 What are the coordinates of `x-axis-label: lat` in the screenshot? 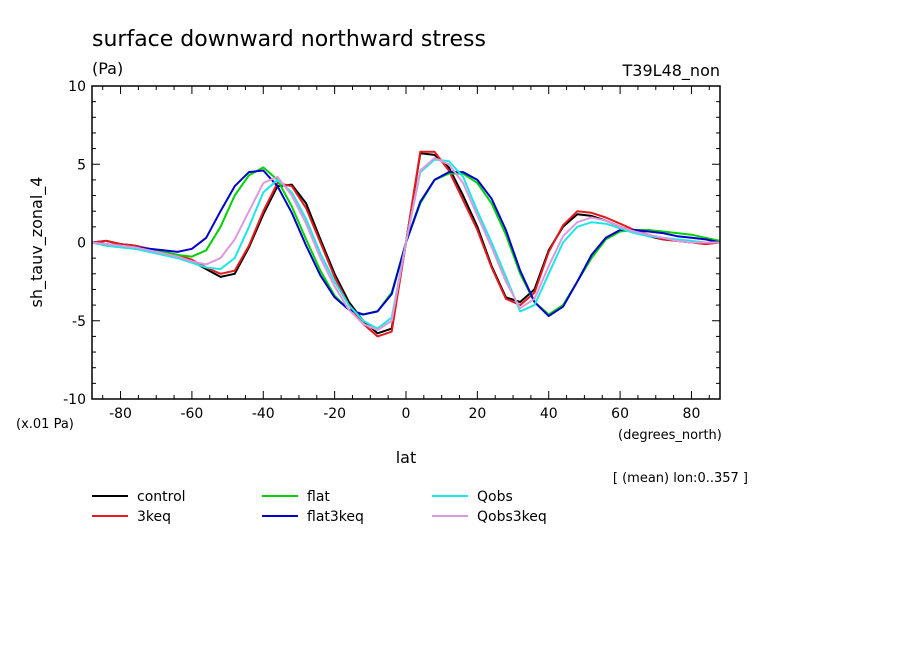 It's located at (406, 457).